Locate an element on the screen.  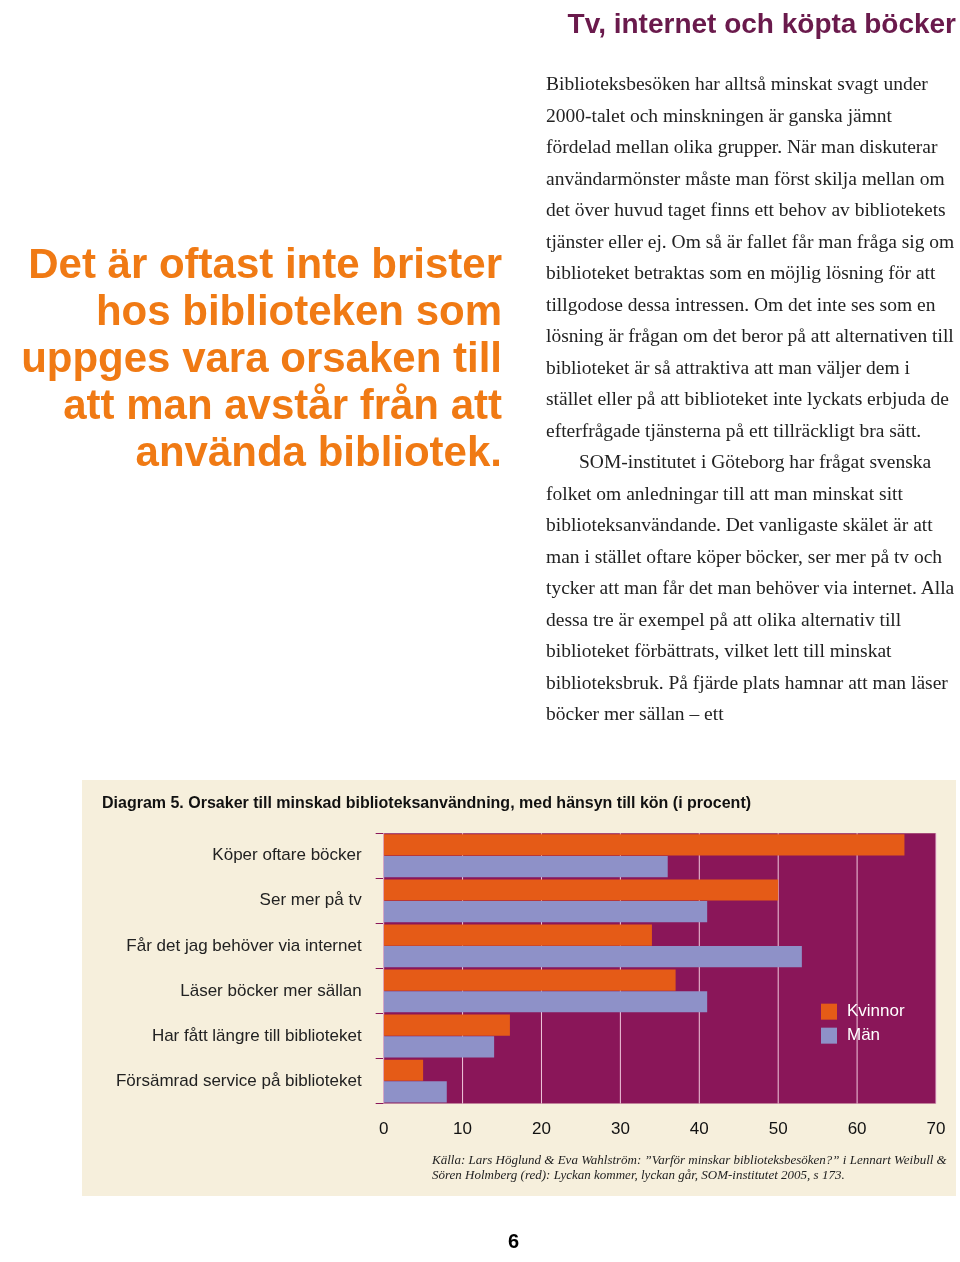
y-tick-label: Köper oftare böcker is located at coordinates (287, 855).